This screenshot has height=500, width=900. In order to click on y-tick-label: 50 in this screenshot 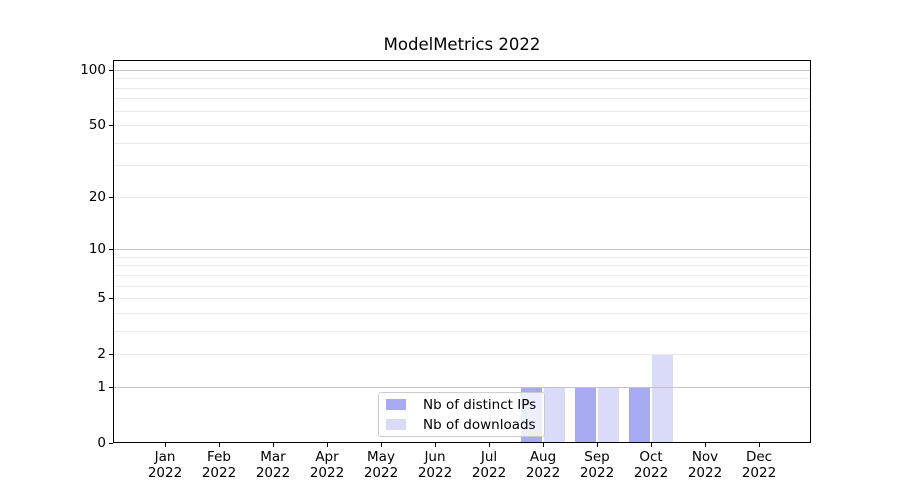, I will do `click(97, 125)`.